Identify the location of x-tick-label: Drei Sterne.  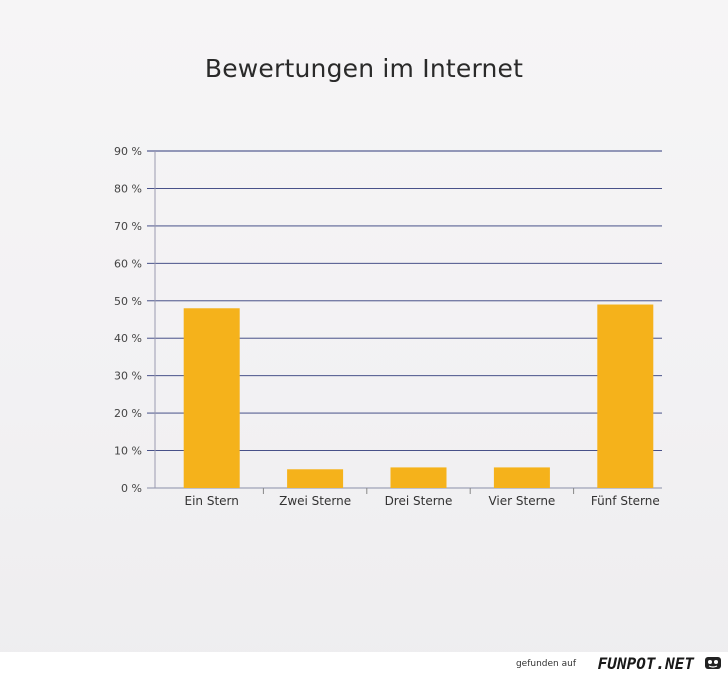
(419, 501).